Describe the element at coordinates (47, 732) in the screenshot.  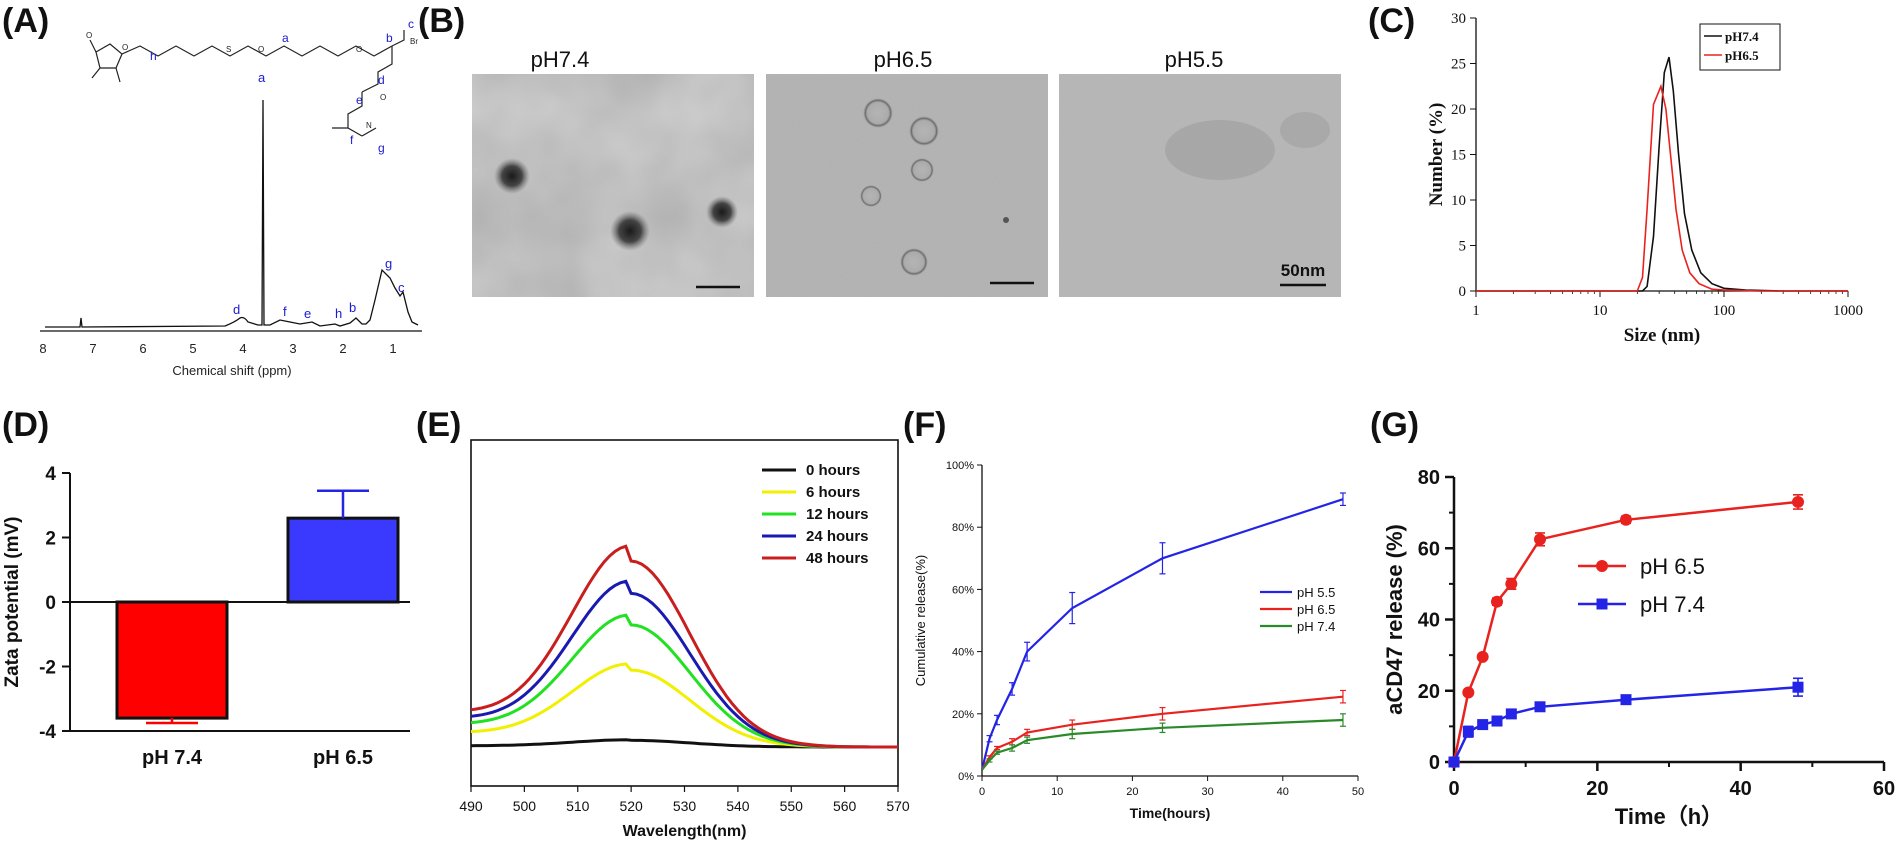
I see `y-tick-label: -4` at that location.